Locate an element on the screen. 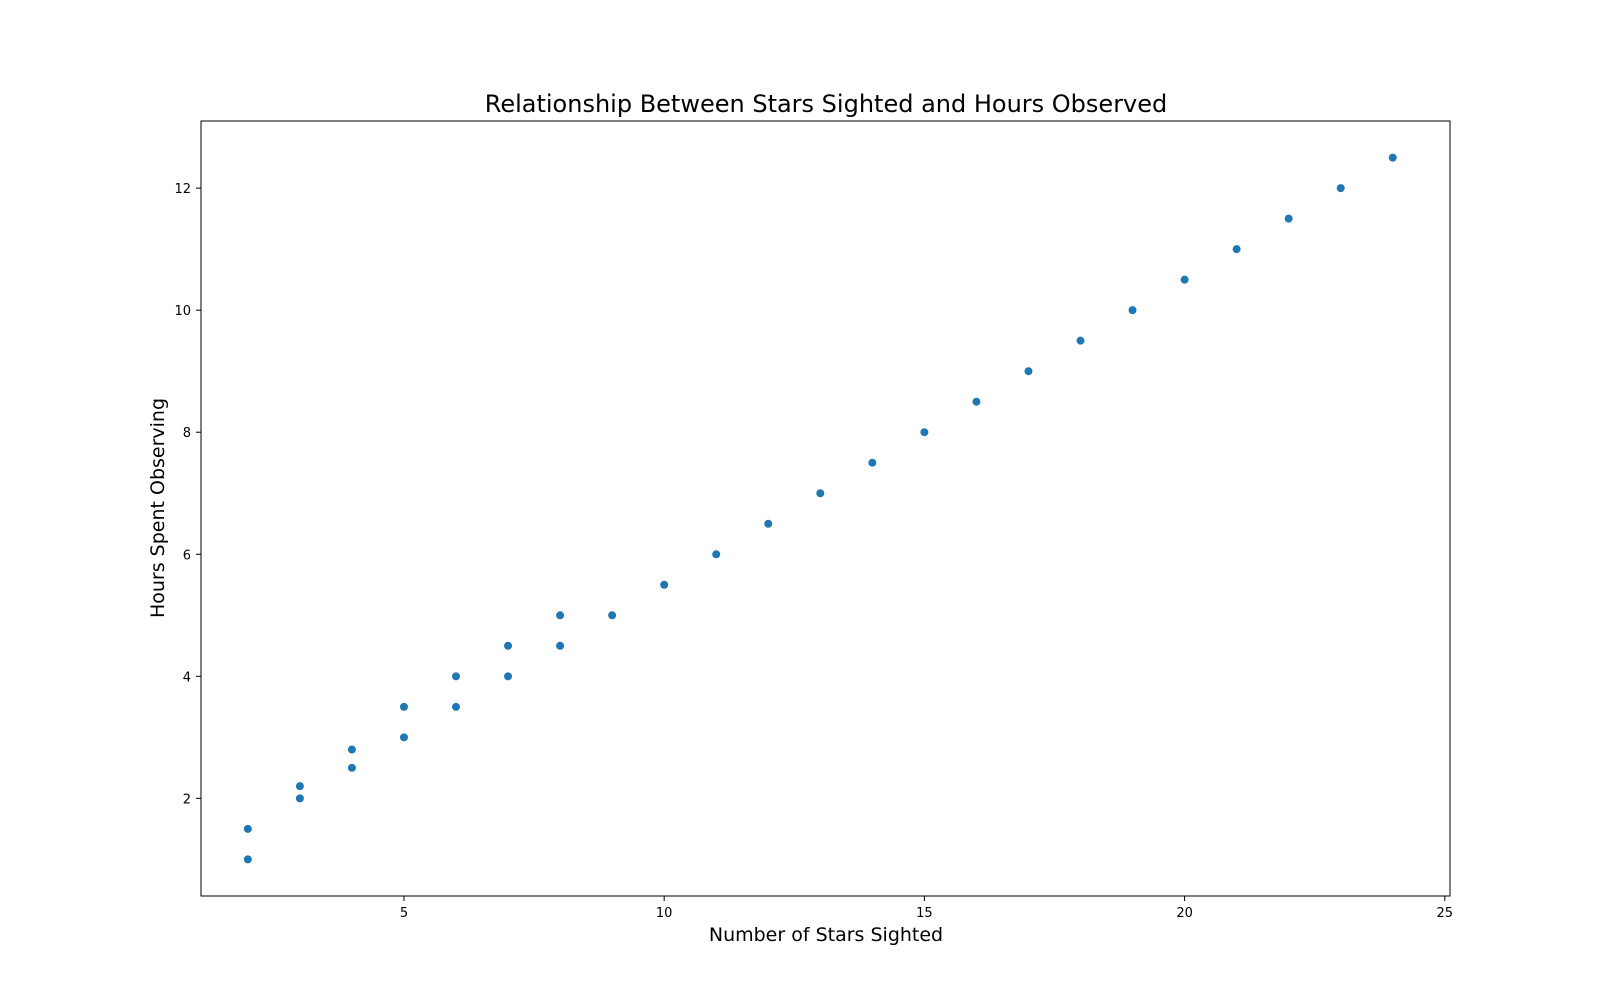 This screenshot has height=1000, width=1600. y-tick-label: 4 is located at coordinates (187, 677).